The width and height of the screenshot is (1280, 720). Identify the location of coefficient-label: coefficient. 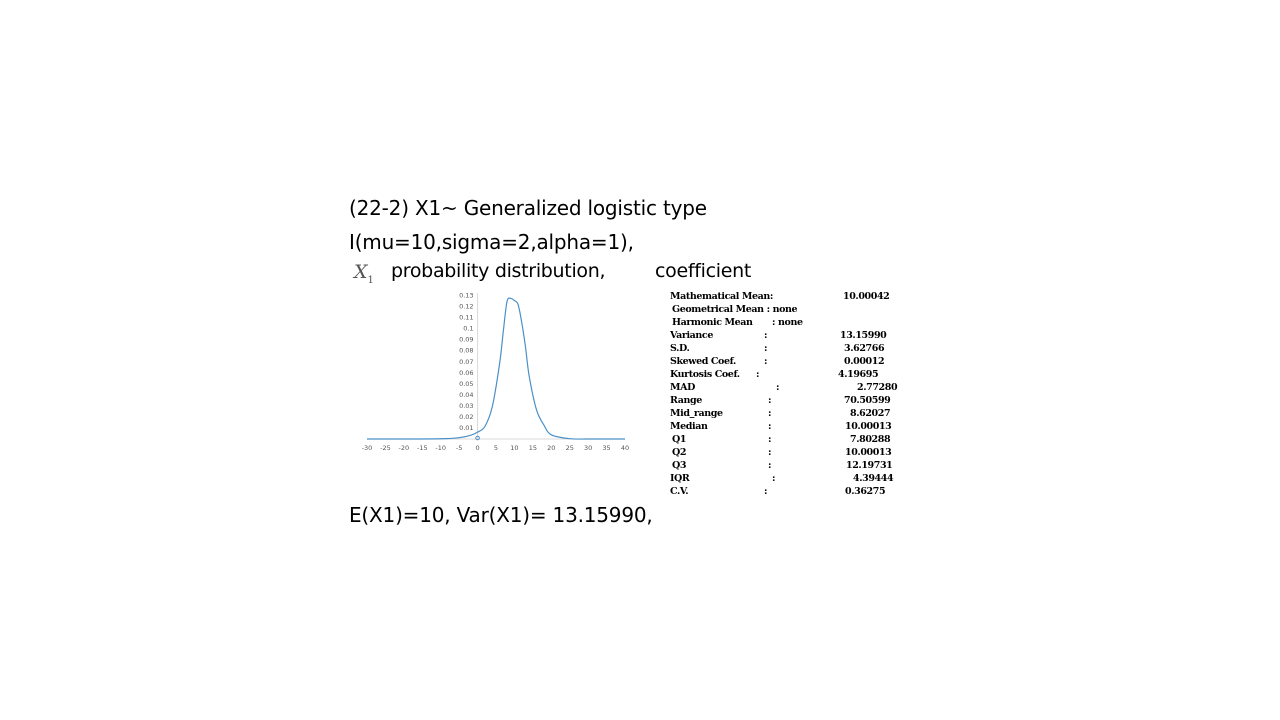
(703, 271).